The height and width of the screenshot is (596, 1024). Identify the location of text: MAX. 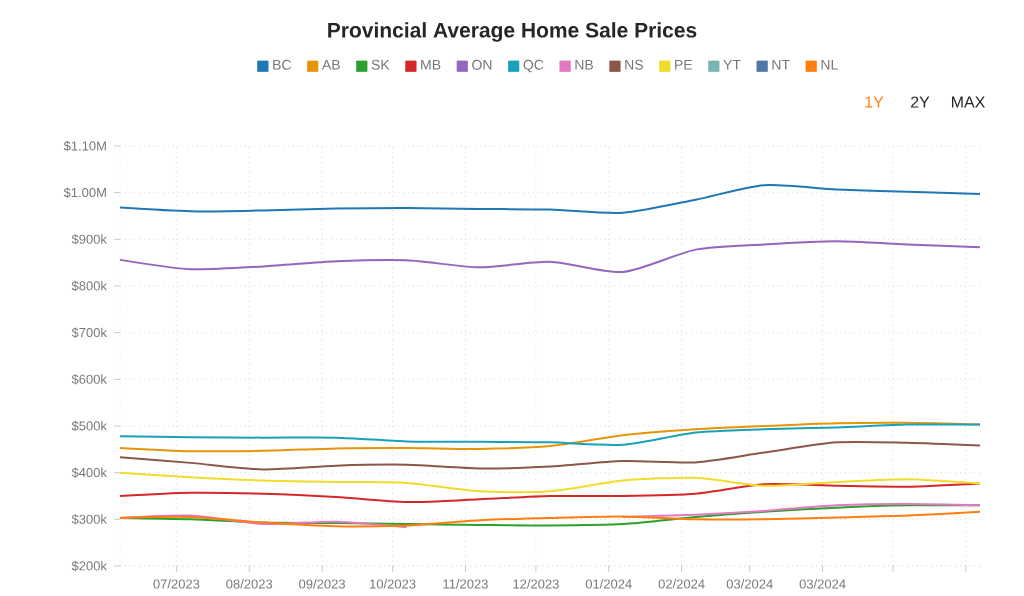
(968, 102).